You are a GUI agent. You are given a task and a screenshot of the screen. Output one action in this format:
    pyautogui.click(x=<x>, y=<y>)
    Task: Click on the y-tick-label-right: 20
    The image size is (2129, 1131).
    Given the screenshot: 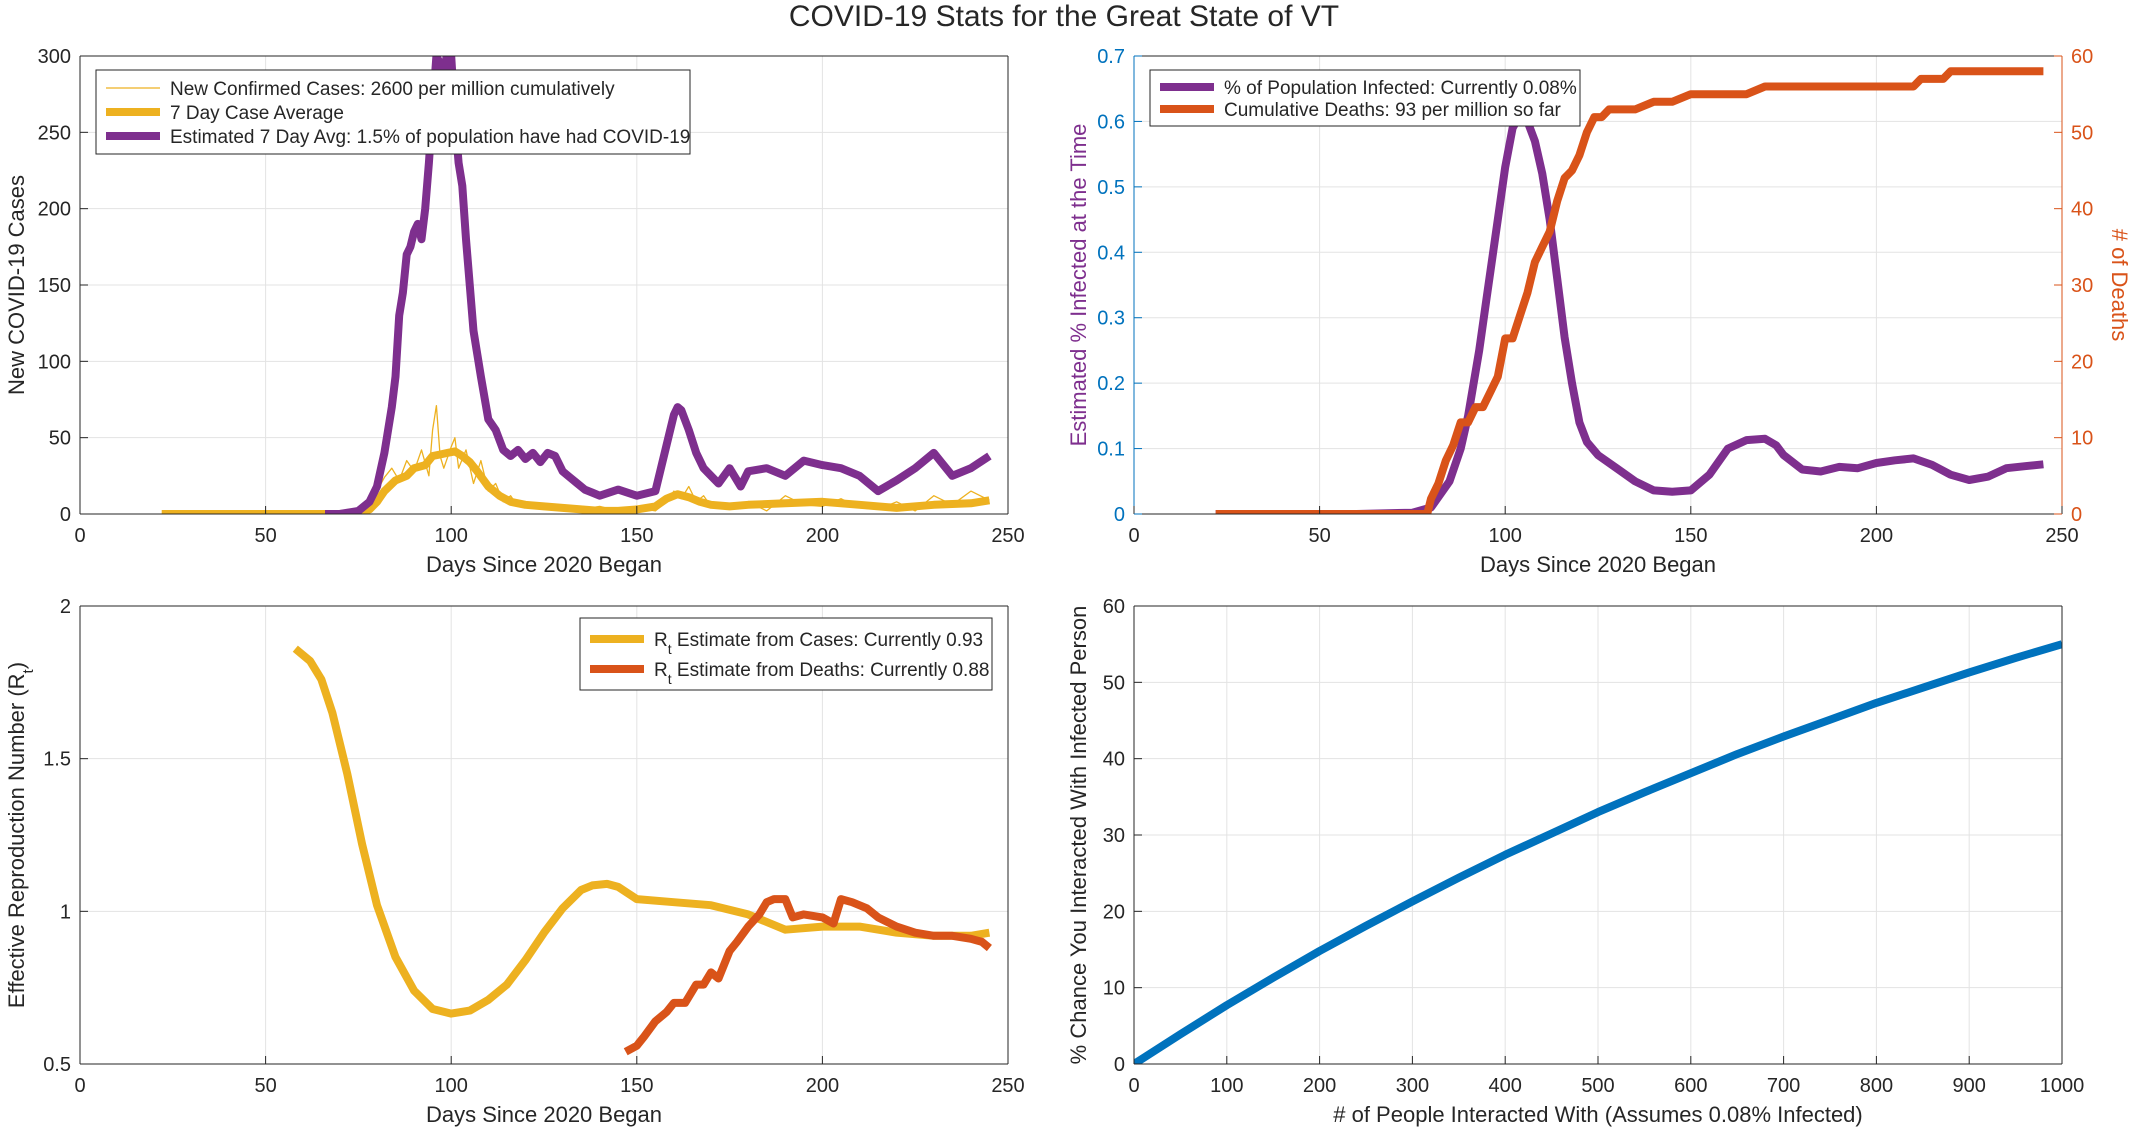 What is the action you would take?
    pyautogui.click(x=2082, y=362)
    